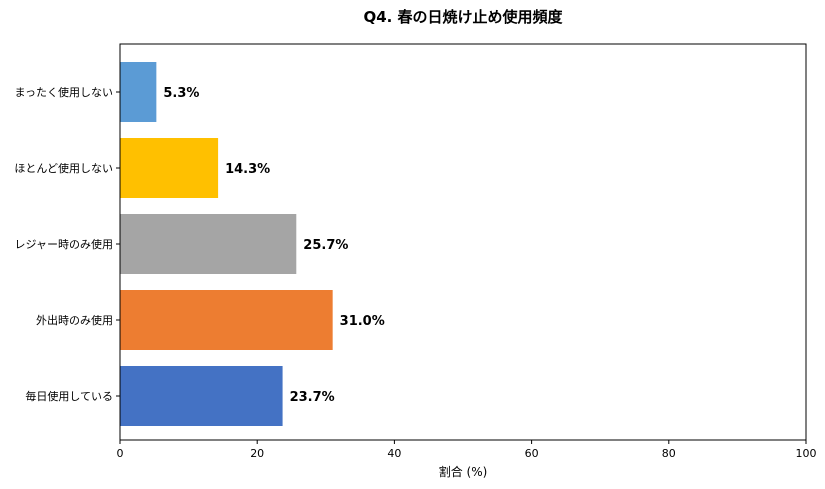 The width and height of the screenshot is (825, 489). I want to click on x-tick-label-3: 40, so click(394, 453).